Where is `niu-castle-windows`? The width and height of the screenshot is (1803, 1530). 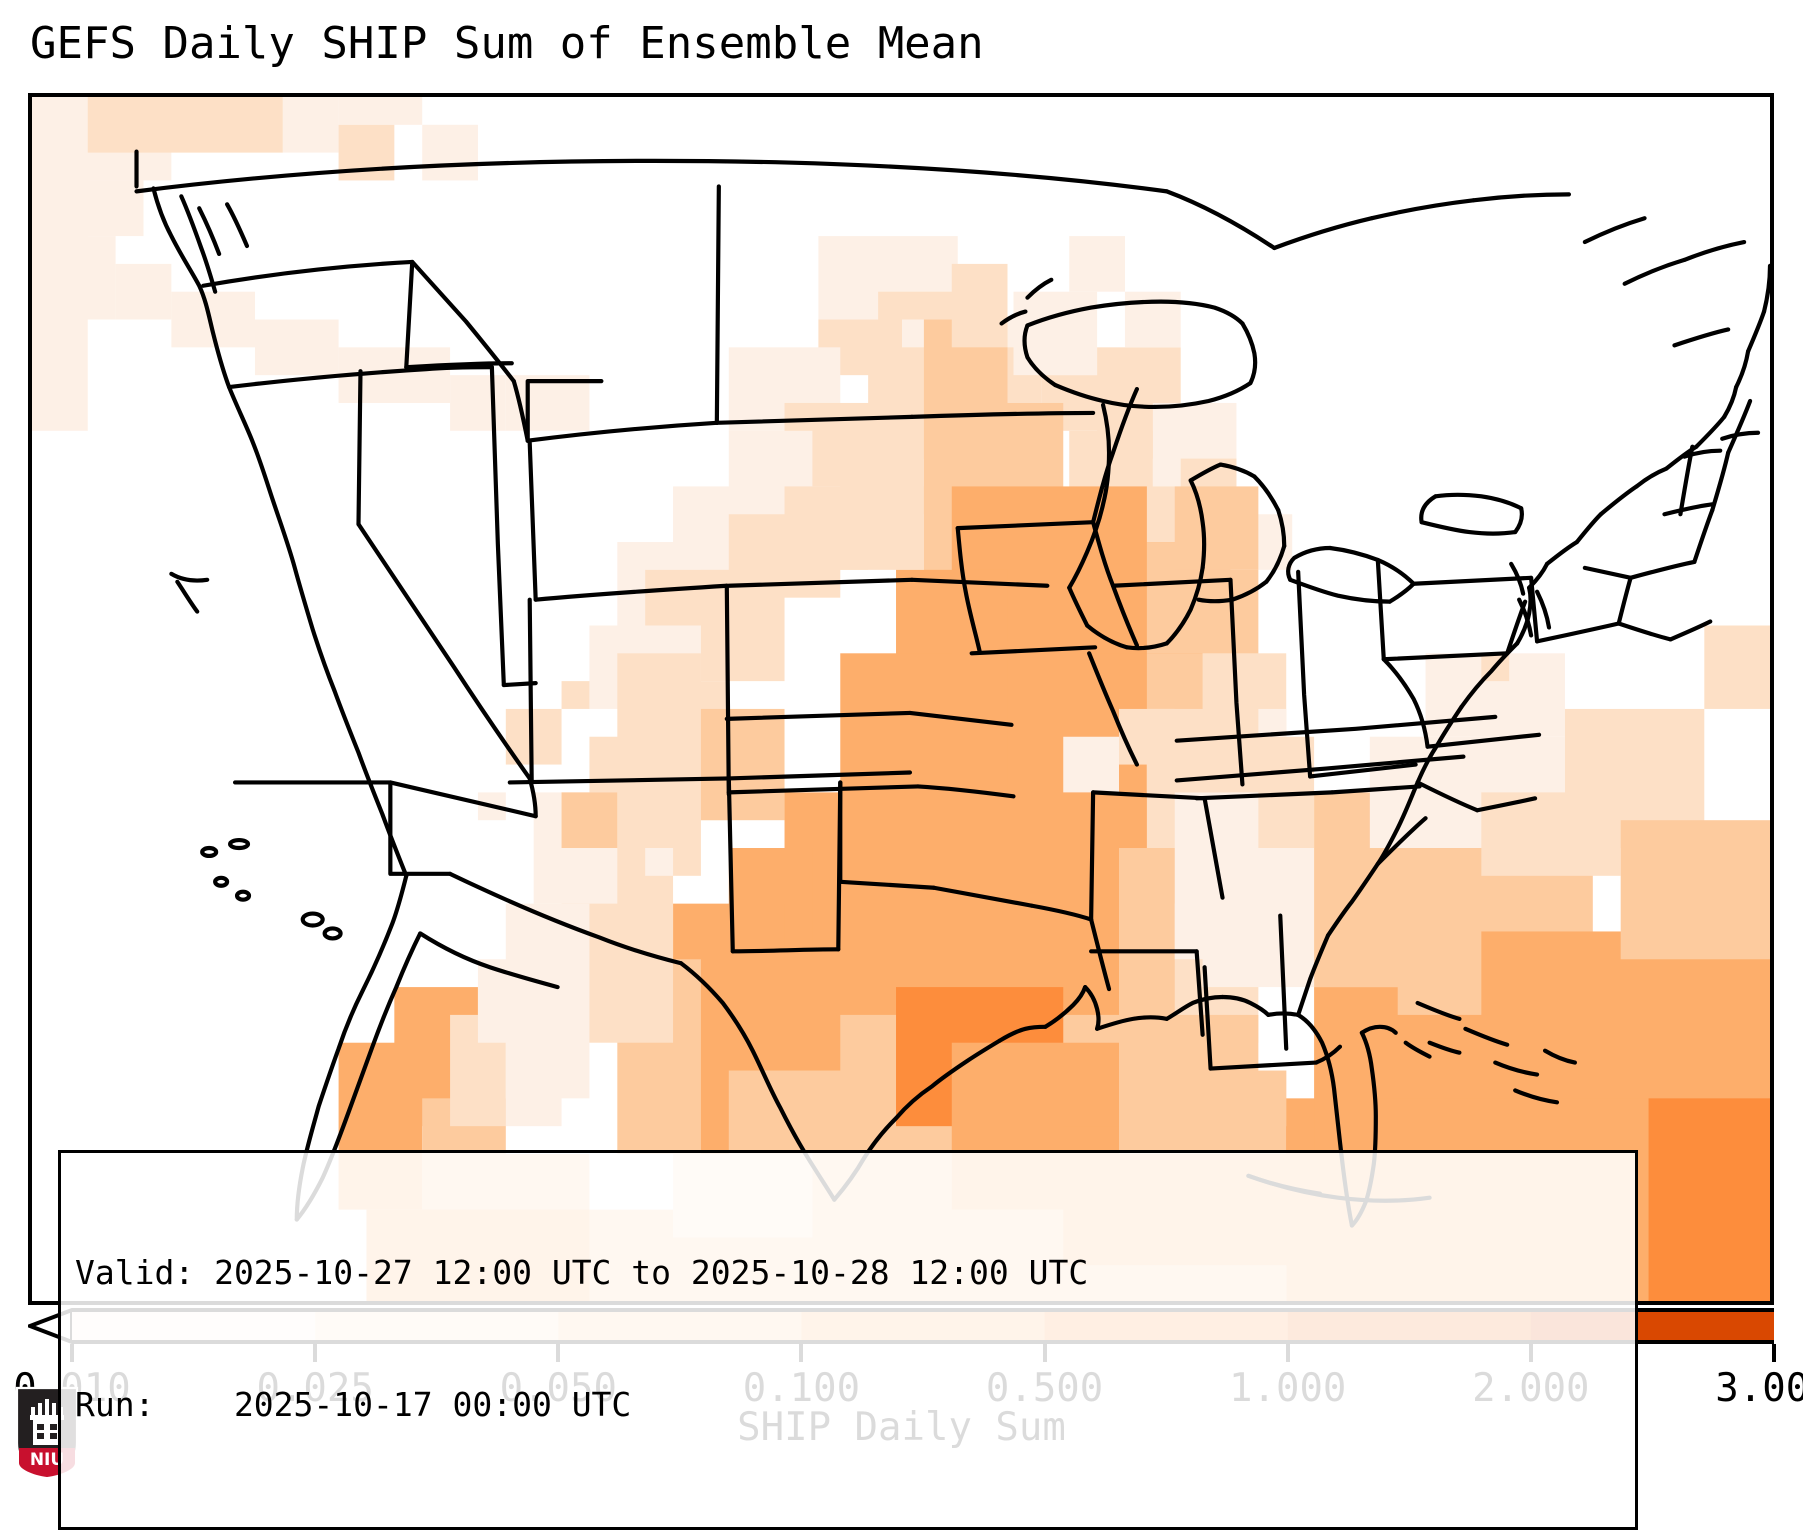 niu-castle-windows is located at coordinates (47, 1431).